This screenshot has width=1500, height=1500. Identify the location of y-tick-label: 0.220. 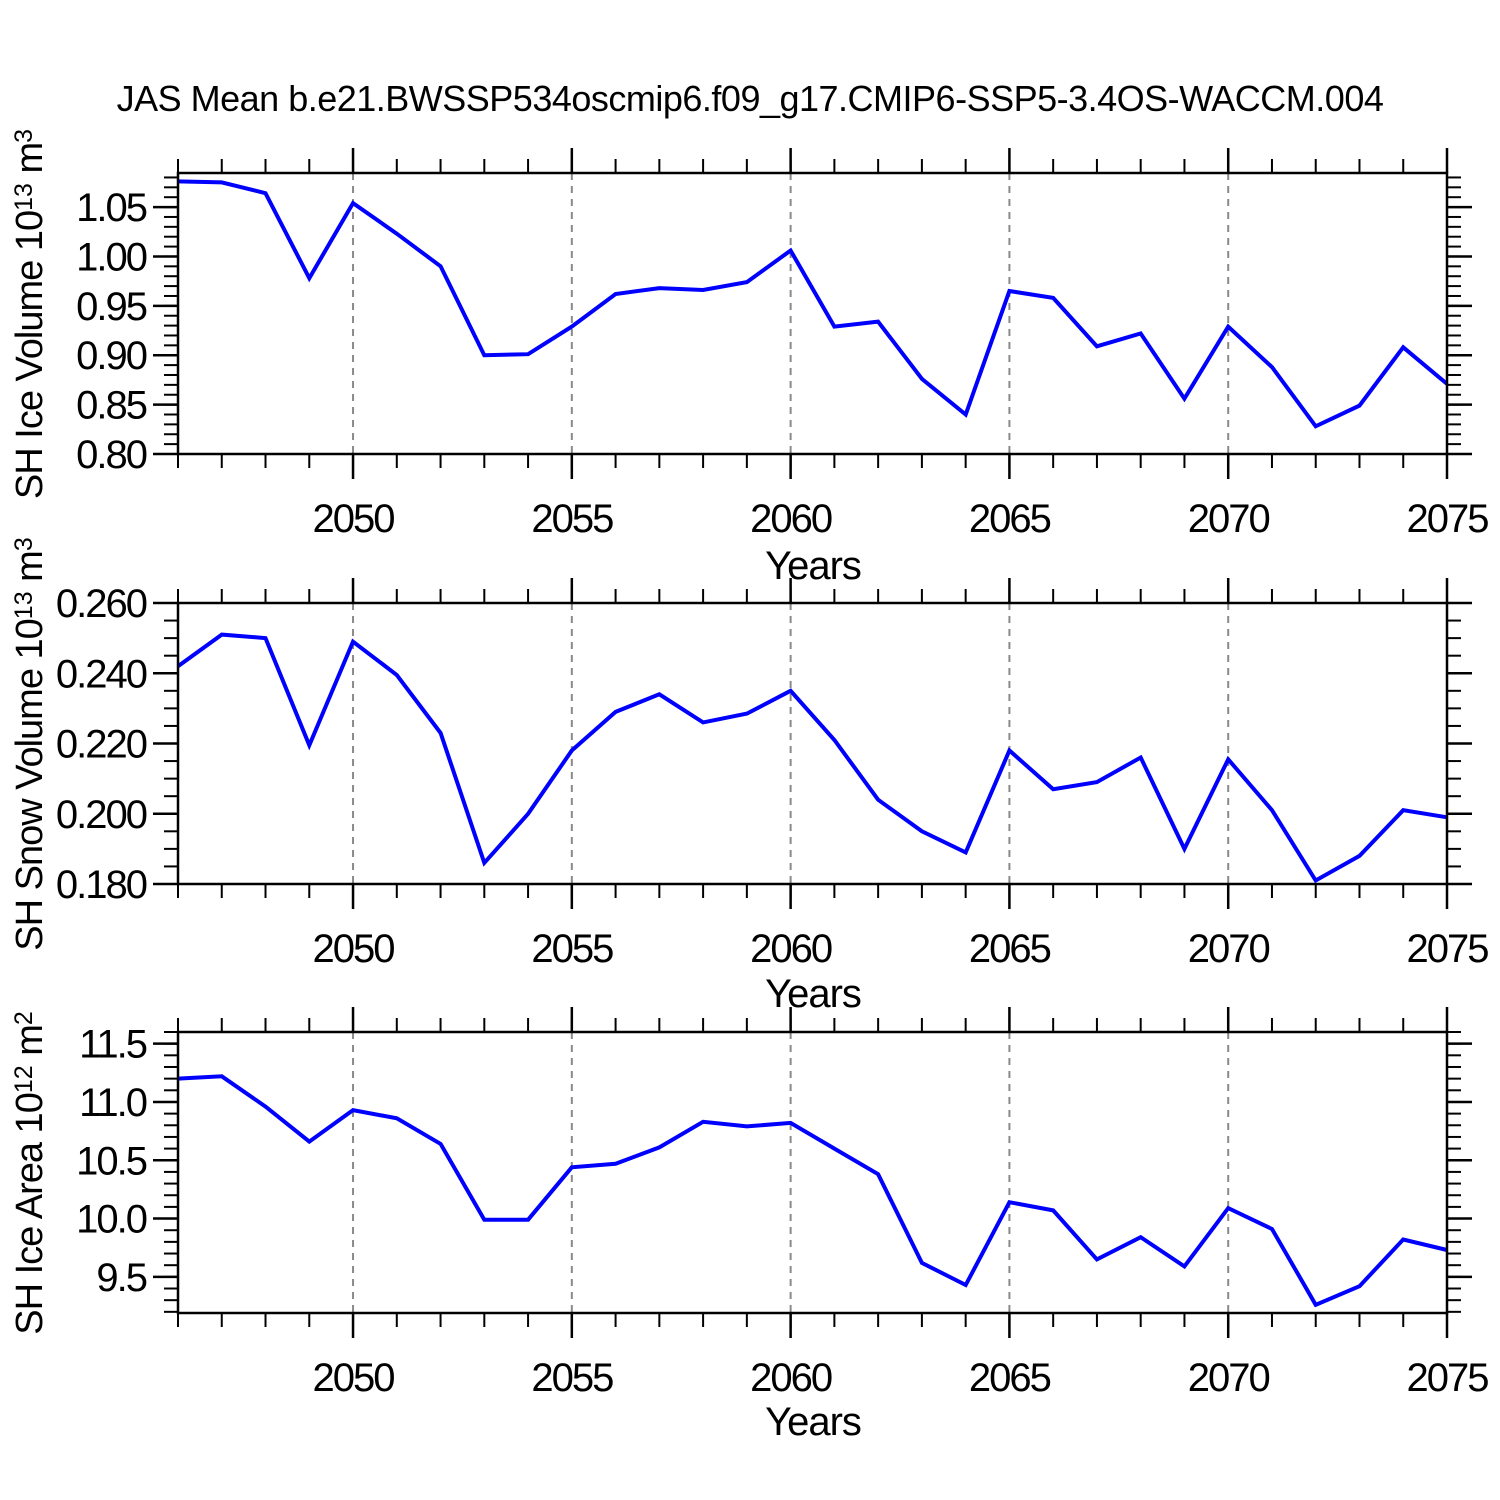
(101, 745).